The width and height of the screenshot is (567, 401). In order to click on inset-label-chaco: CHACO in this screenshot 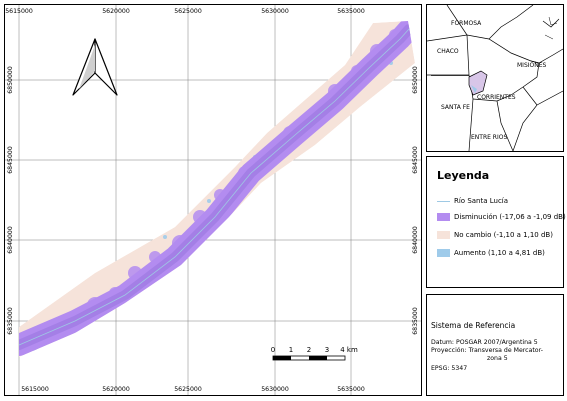, I will do `click(448, 51)`.